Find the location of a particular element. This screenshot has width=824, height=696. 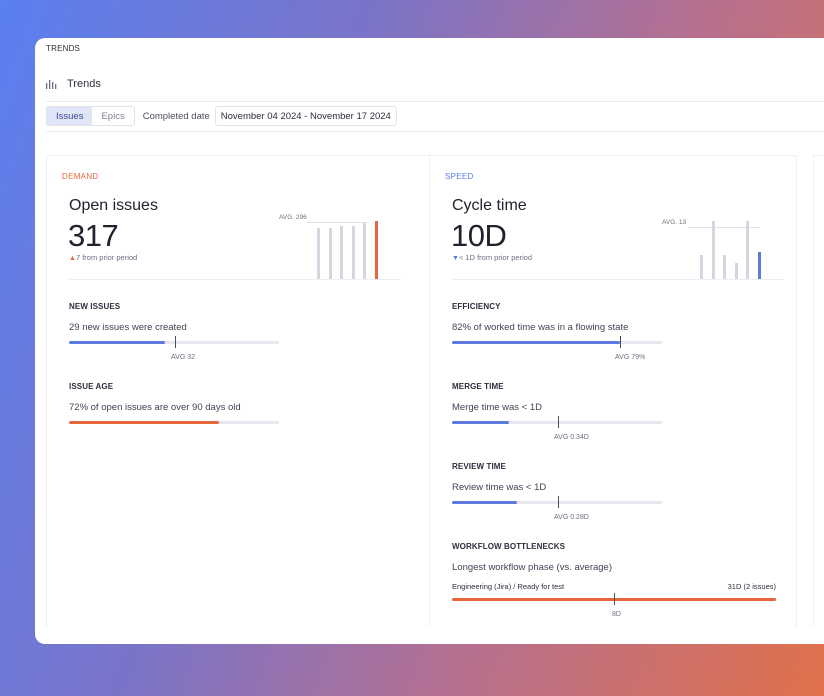

merge-time-bar is located at coordinates (557, 422).